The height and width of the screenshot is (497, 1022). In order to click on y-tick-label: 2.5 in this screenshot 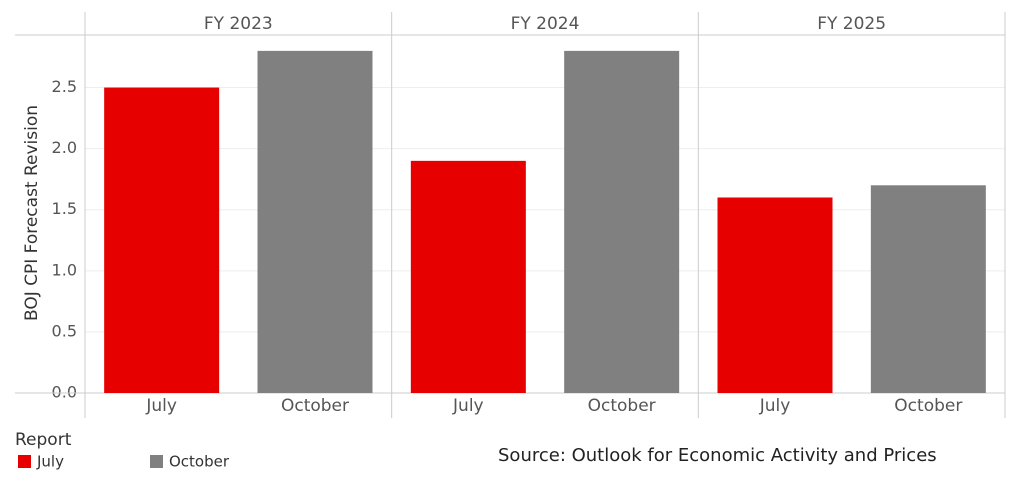, I will do `click(64, 86)`.